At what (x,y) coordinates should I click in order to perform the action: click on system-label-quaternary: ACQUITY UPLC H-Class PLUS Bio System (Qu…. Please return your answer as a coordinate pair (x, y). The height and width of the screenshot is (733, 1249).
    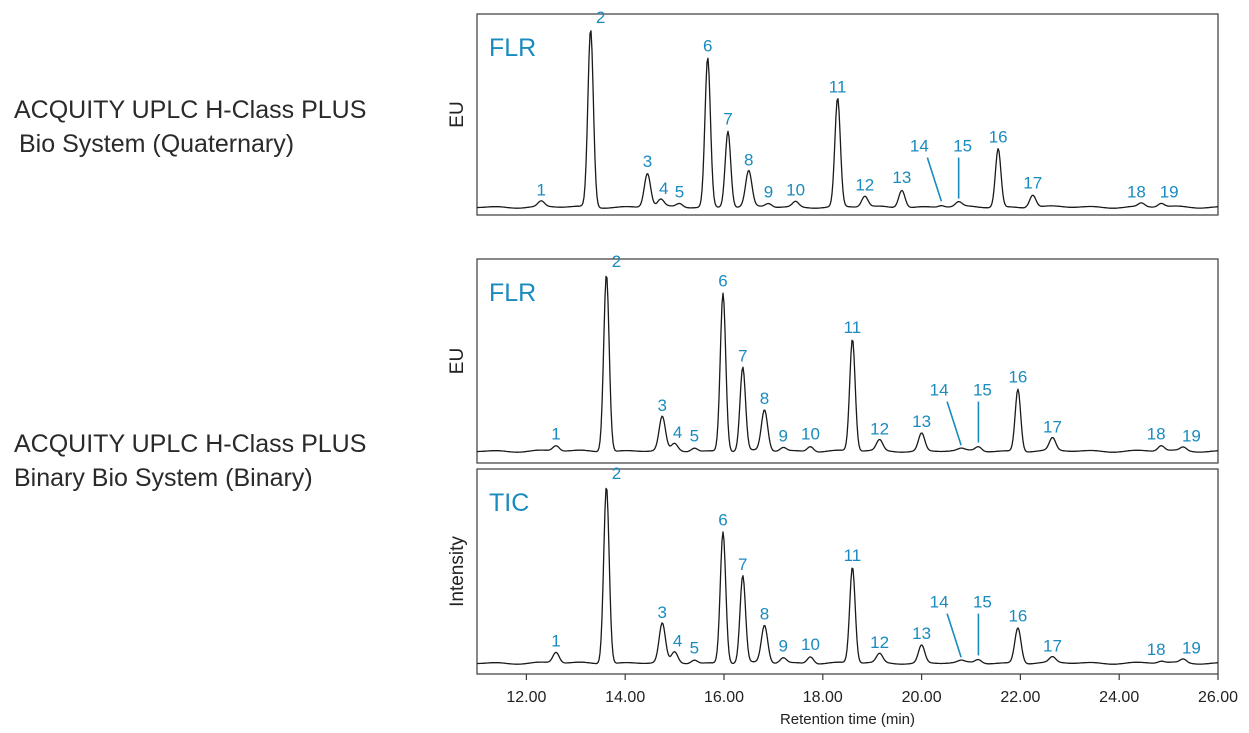
    Looking at the image, I should click on (190, 127).